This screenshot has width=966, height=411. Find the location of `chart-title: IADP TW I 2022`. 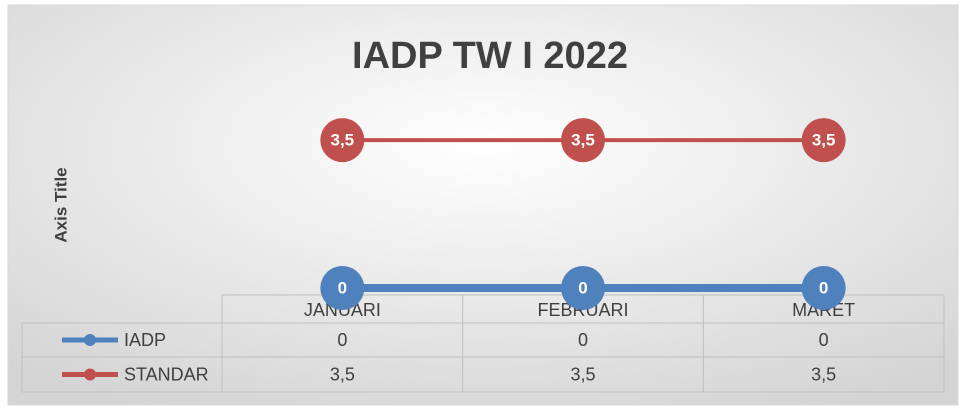

chart-title: IADP TW I 2022 is located at coordinates (490, 56).